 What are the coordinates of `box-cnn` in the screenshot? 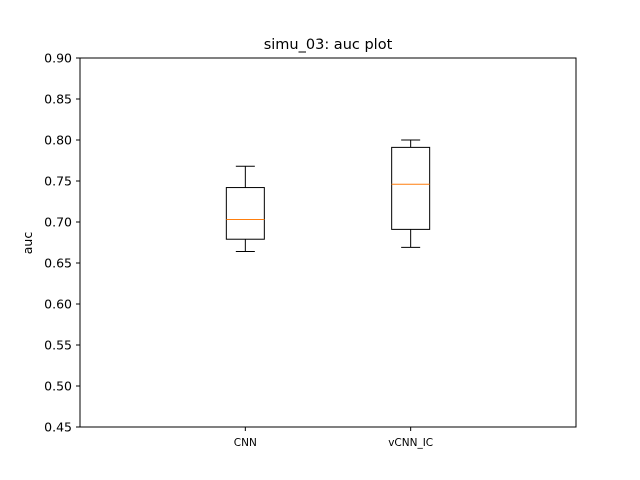 It's located at (245, 209).